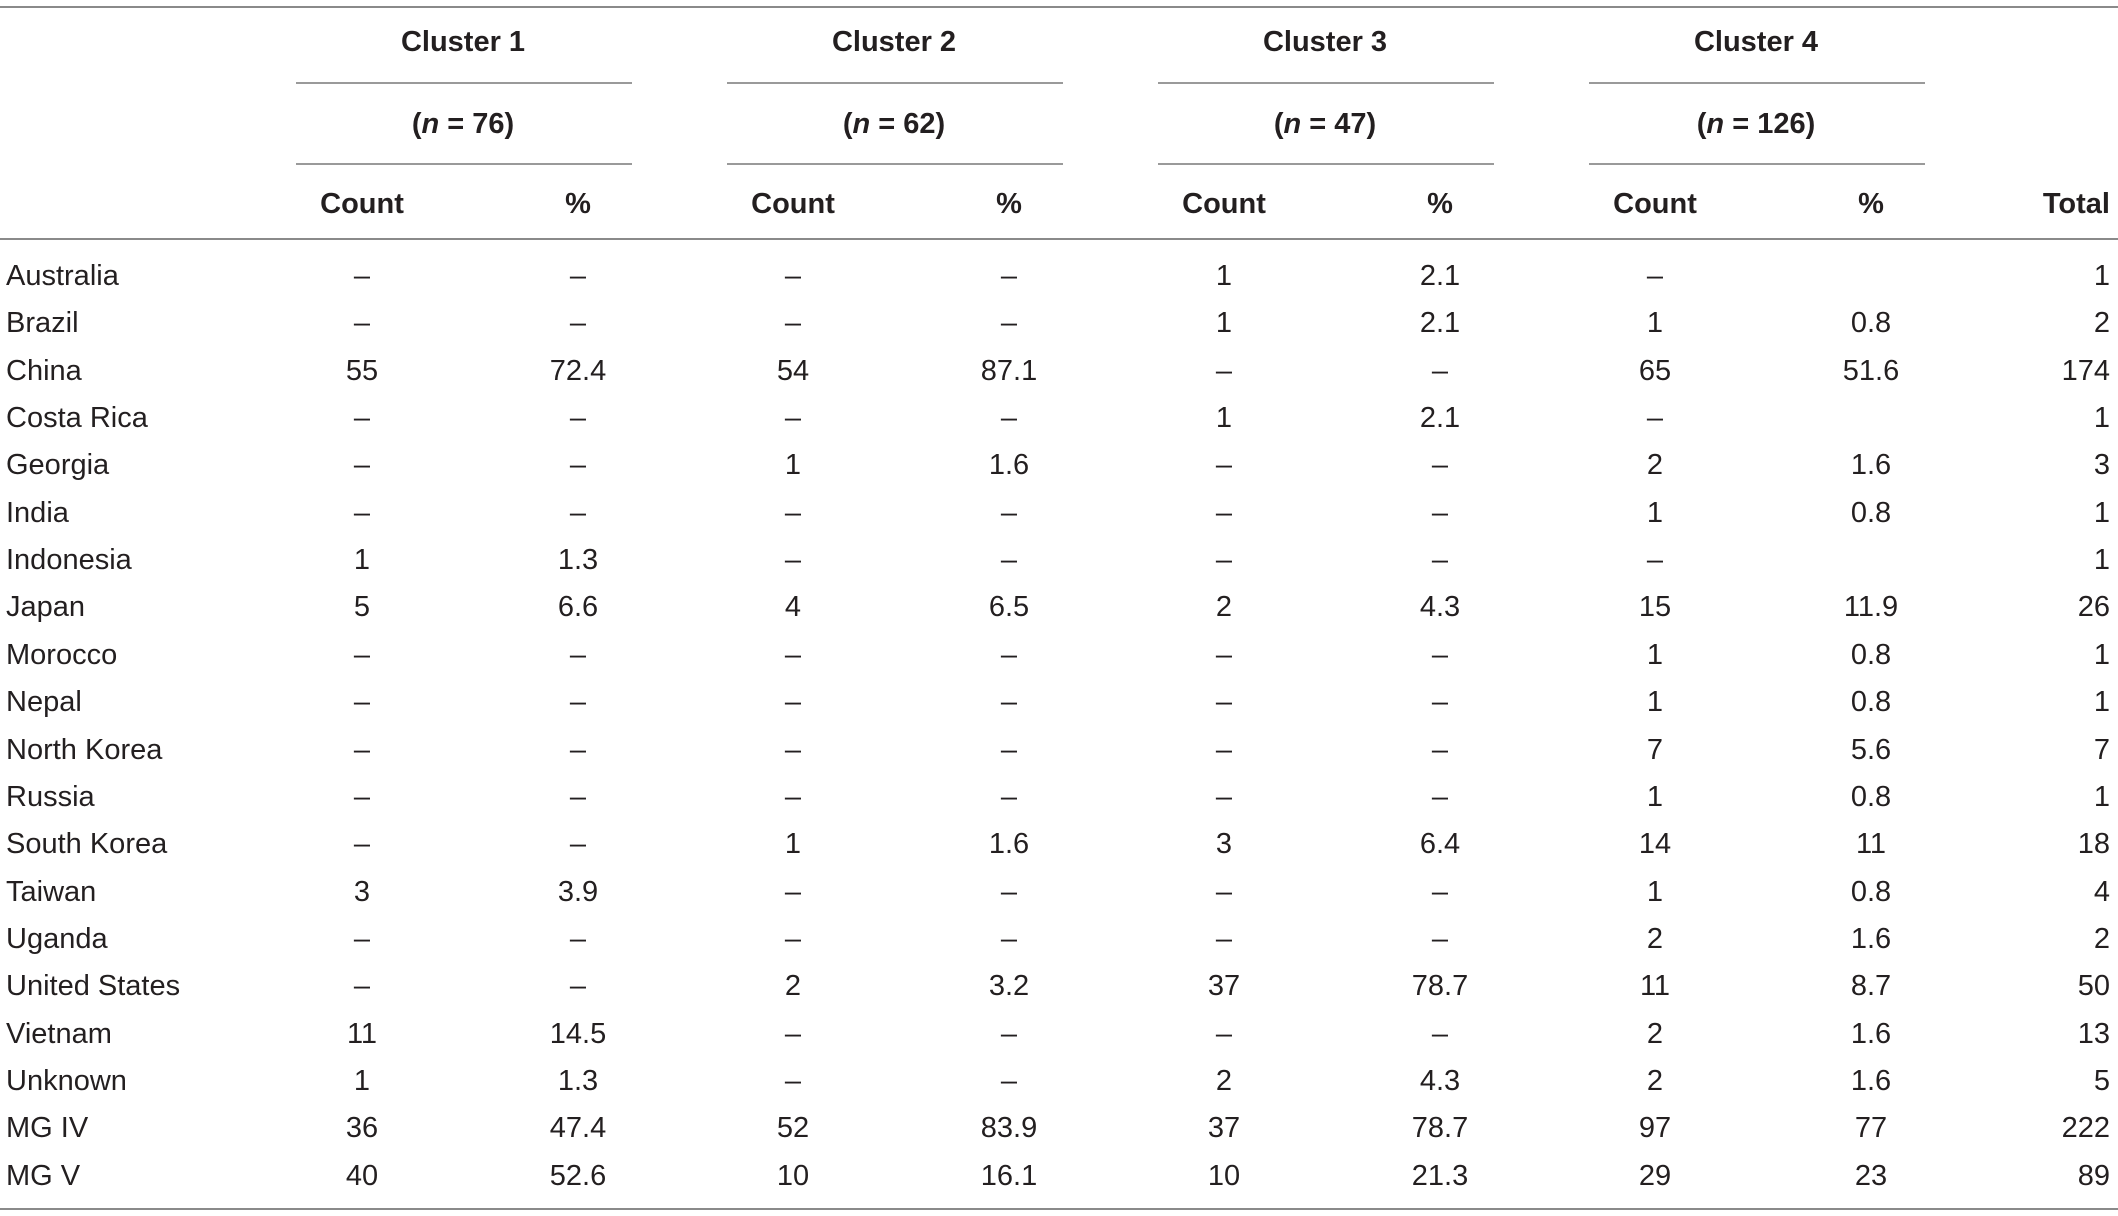 This screenshot has height=1216, width=2118. Describe the element at coordinates (1440, 204) in the screenshot. I see `percent-column-header: %` at that location.